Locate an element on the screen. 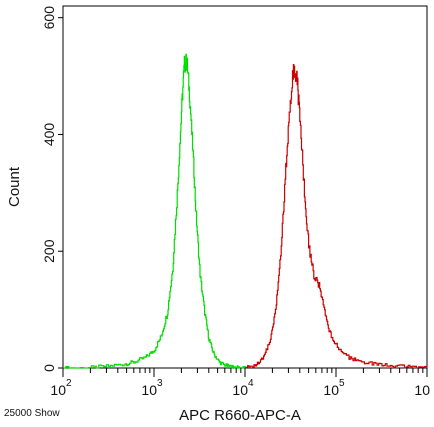  x-axis-label: APC R660-APC-A is located at coordinates (240, 415).